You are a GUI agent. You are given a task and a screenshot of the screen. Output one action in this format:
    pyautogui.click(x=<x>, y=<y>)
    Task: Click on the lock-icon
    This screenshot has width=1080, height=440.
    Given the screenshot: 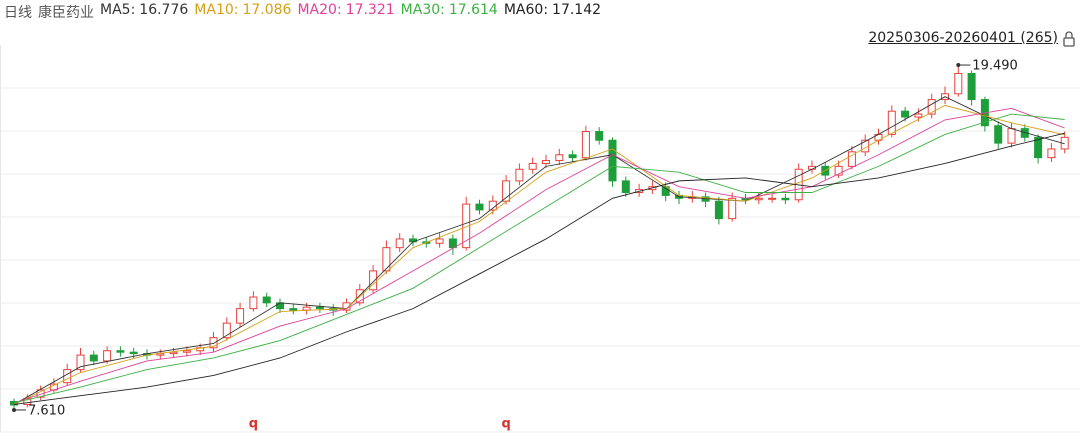 What is the action you would take?
    pyautogui.click(x=1069, y=39)
    